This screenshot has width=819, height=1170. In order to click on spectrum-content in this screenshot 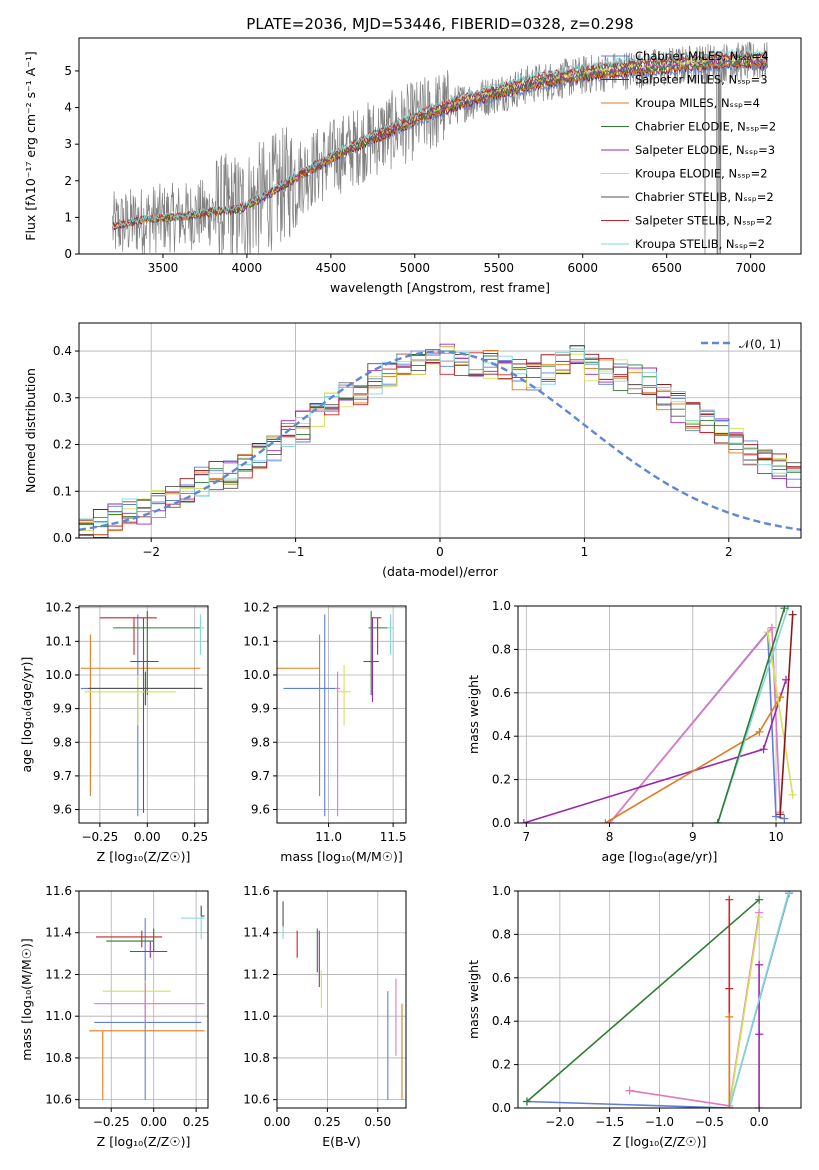, I will do `click(440, 147)`.